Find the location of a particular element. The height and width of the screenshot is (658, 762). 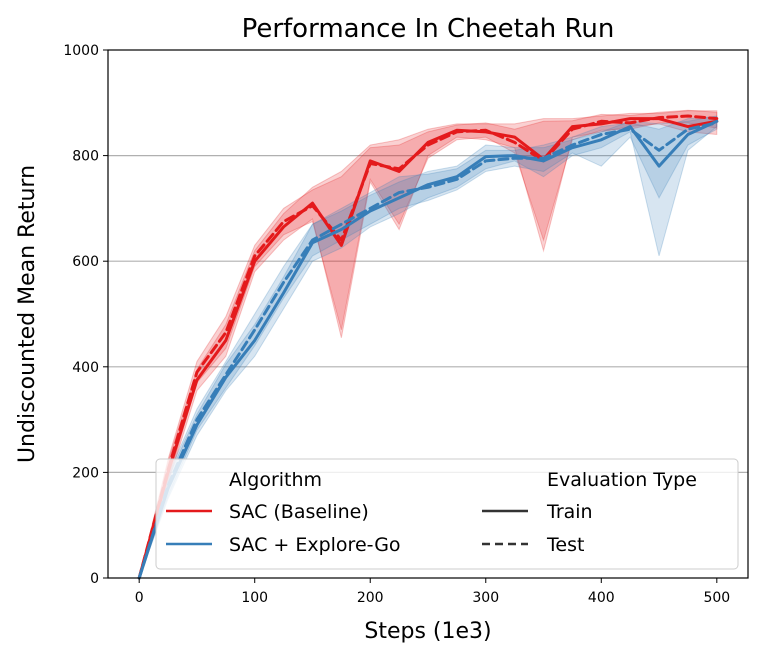

legend-box is located at coordinates (447, 514).